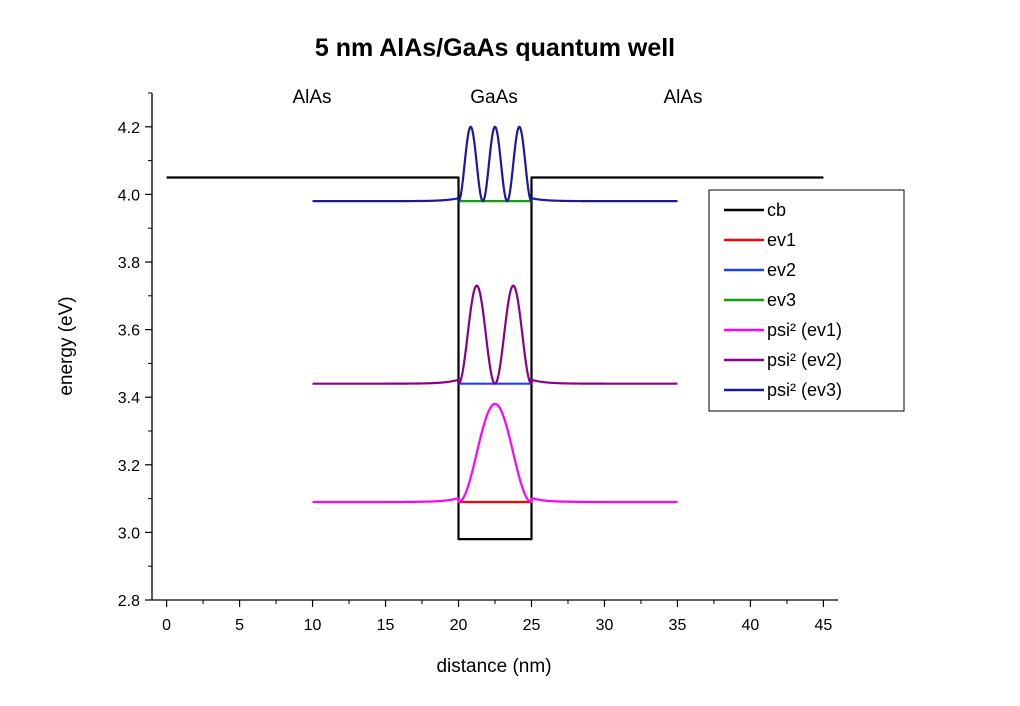 The image size is (1020, 706). What do you see at coordinates (804, 360) in the screenshot?
I see `legend-label: psi² (ev2)` at bounding box center [804, 360].